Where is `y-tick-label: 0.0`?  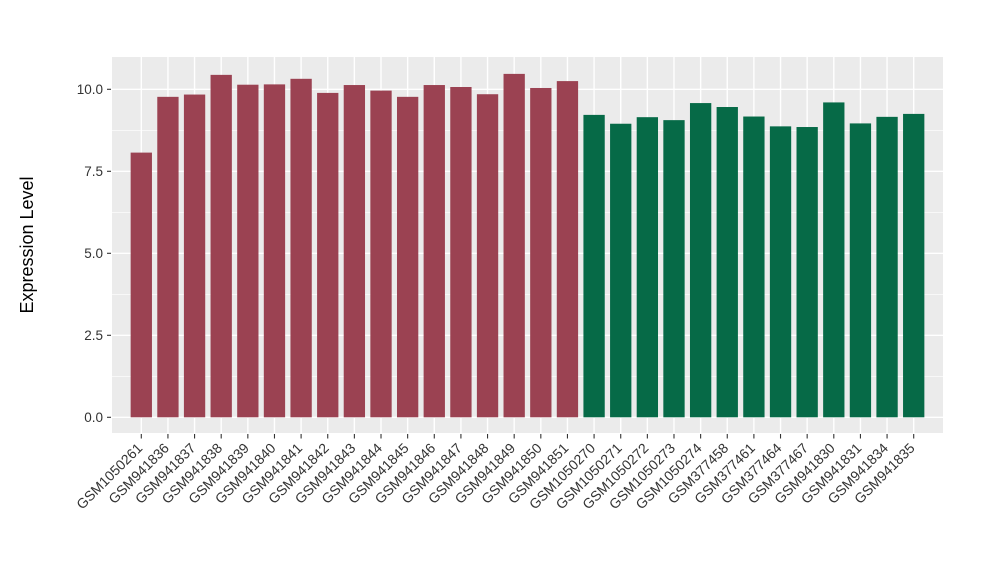 y-tick-label: 0.0 is located at coordinates (93, 417).